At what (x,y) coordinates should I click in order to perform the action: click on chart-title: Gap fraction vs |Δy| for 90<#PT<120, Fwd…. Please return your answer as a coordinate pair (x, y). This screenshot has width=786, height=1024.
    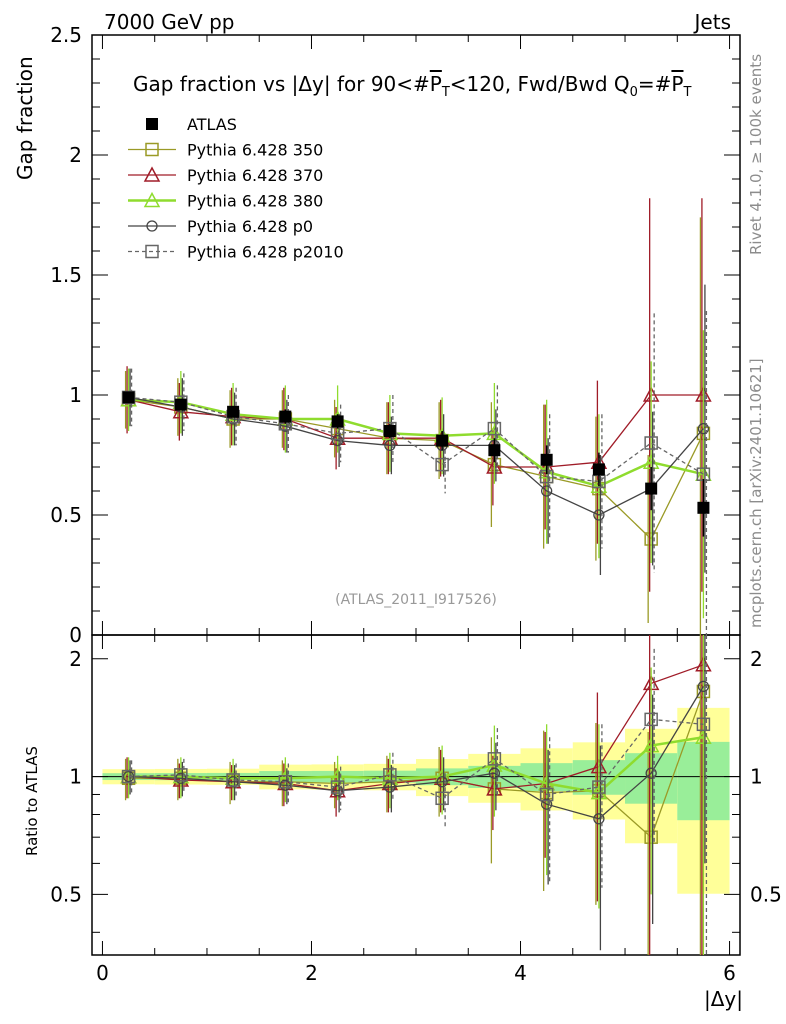
    Looking at the image, I should click on (412, 86).